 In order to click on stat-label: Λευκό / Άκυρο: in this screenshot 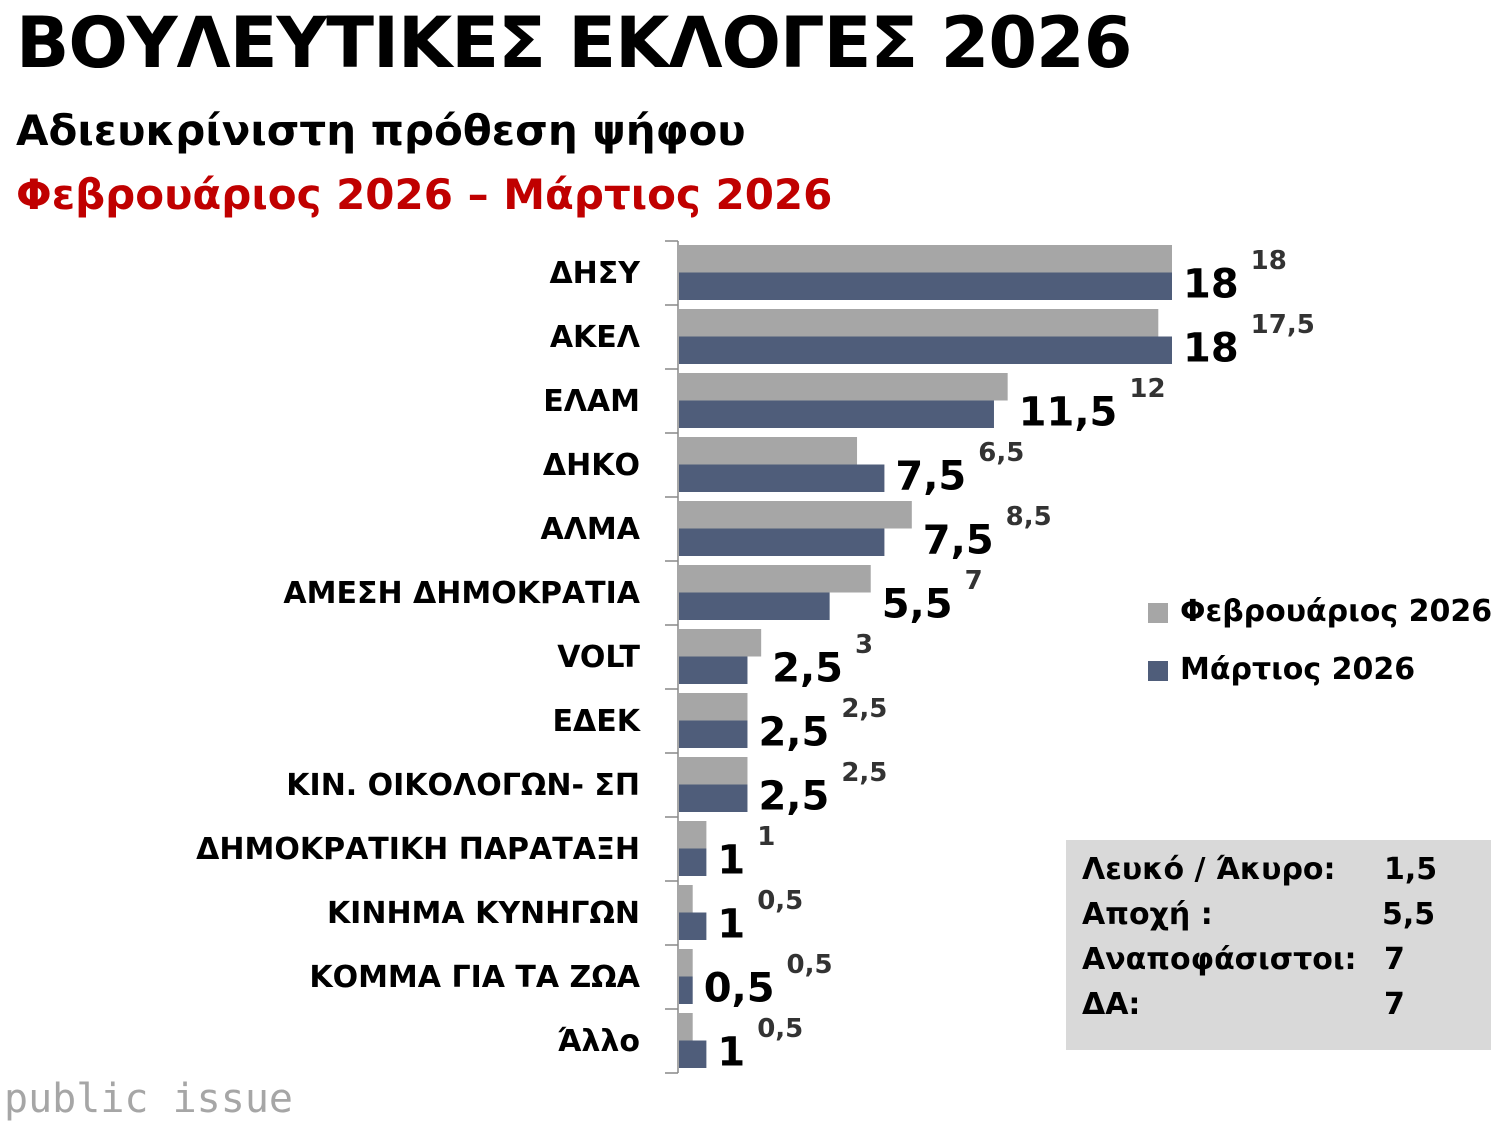, I will do `click(1209, 869)`.